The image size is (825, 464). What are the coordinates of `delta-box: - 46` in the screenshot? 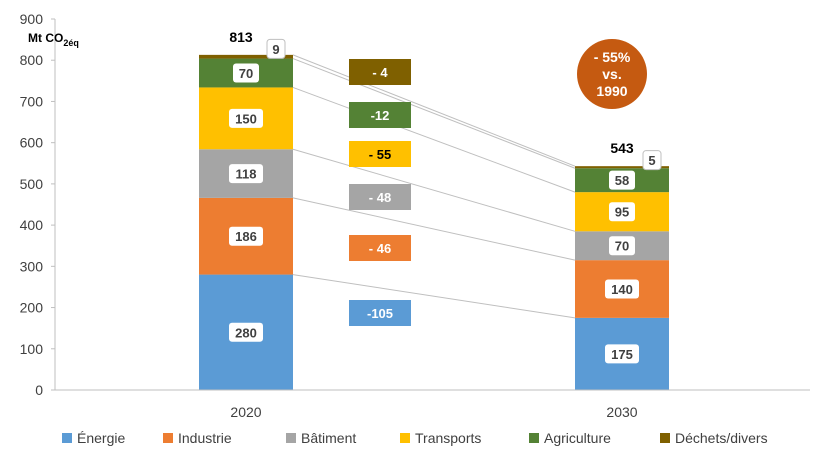 It's located at (380, 248).